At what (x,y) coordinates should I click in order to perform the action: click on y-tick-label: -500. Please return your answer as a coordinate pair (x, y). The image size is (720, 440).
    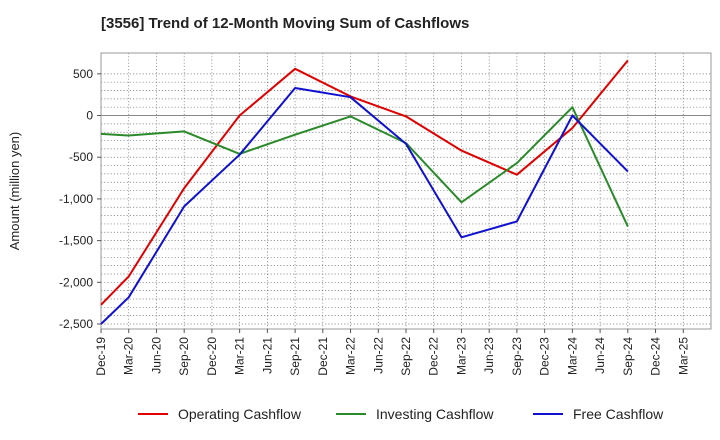
    Looking at the image, I should click on (81, 157).